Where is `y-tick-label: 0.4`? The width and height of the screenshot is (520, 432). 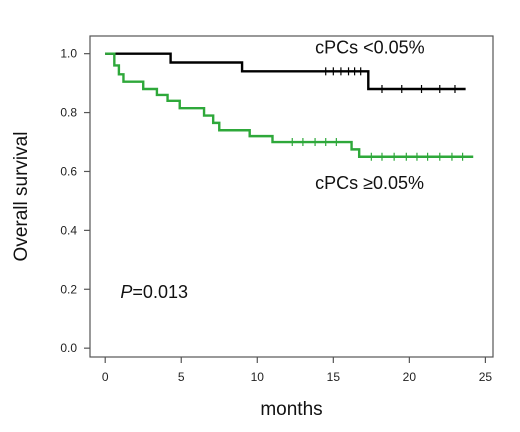 y-tick-label: 0.4 is located at coordinates (68, 230).